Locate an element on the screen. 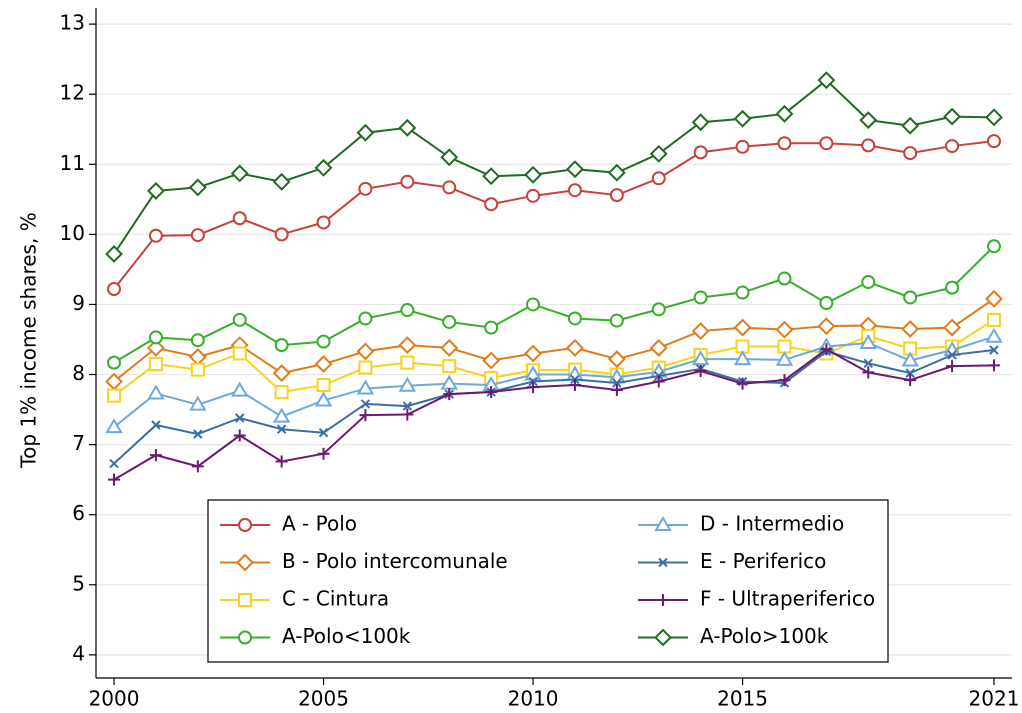 This screenshot has width=1022, height=713. y-tick-label: 12 is located at coordinates (72, 93).